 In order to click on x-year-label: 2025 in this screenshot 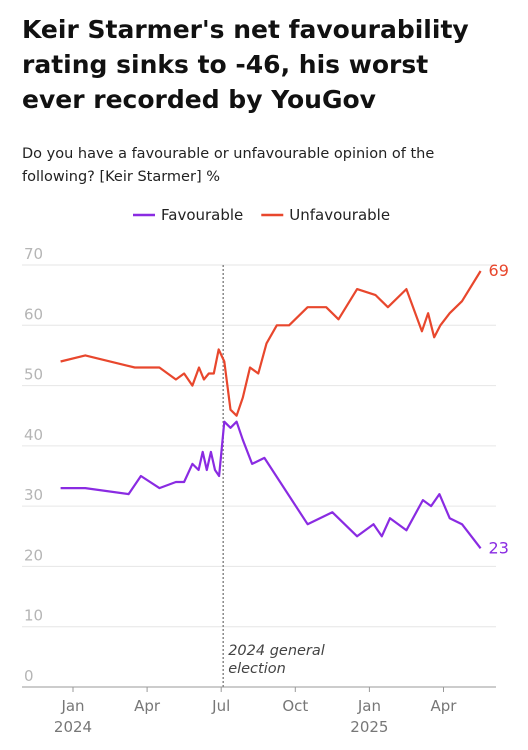, I will do `click(369, 727)`.